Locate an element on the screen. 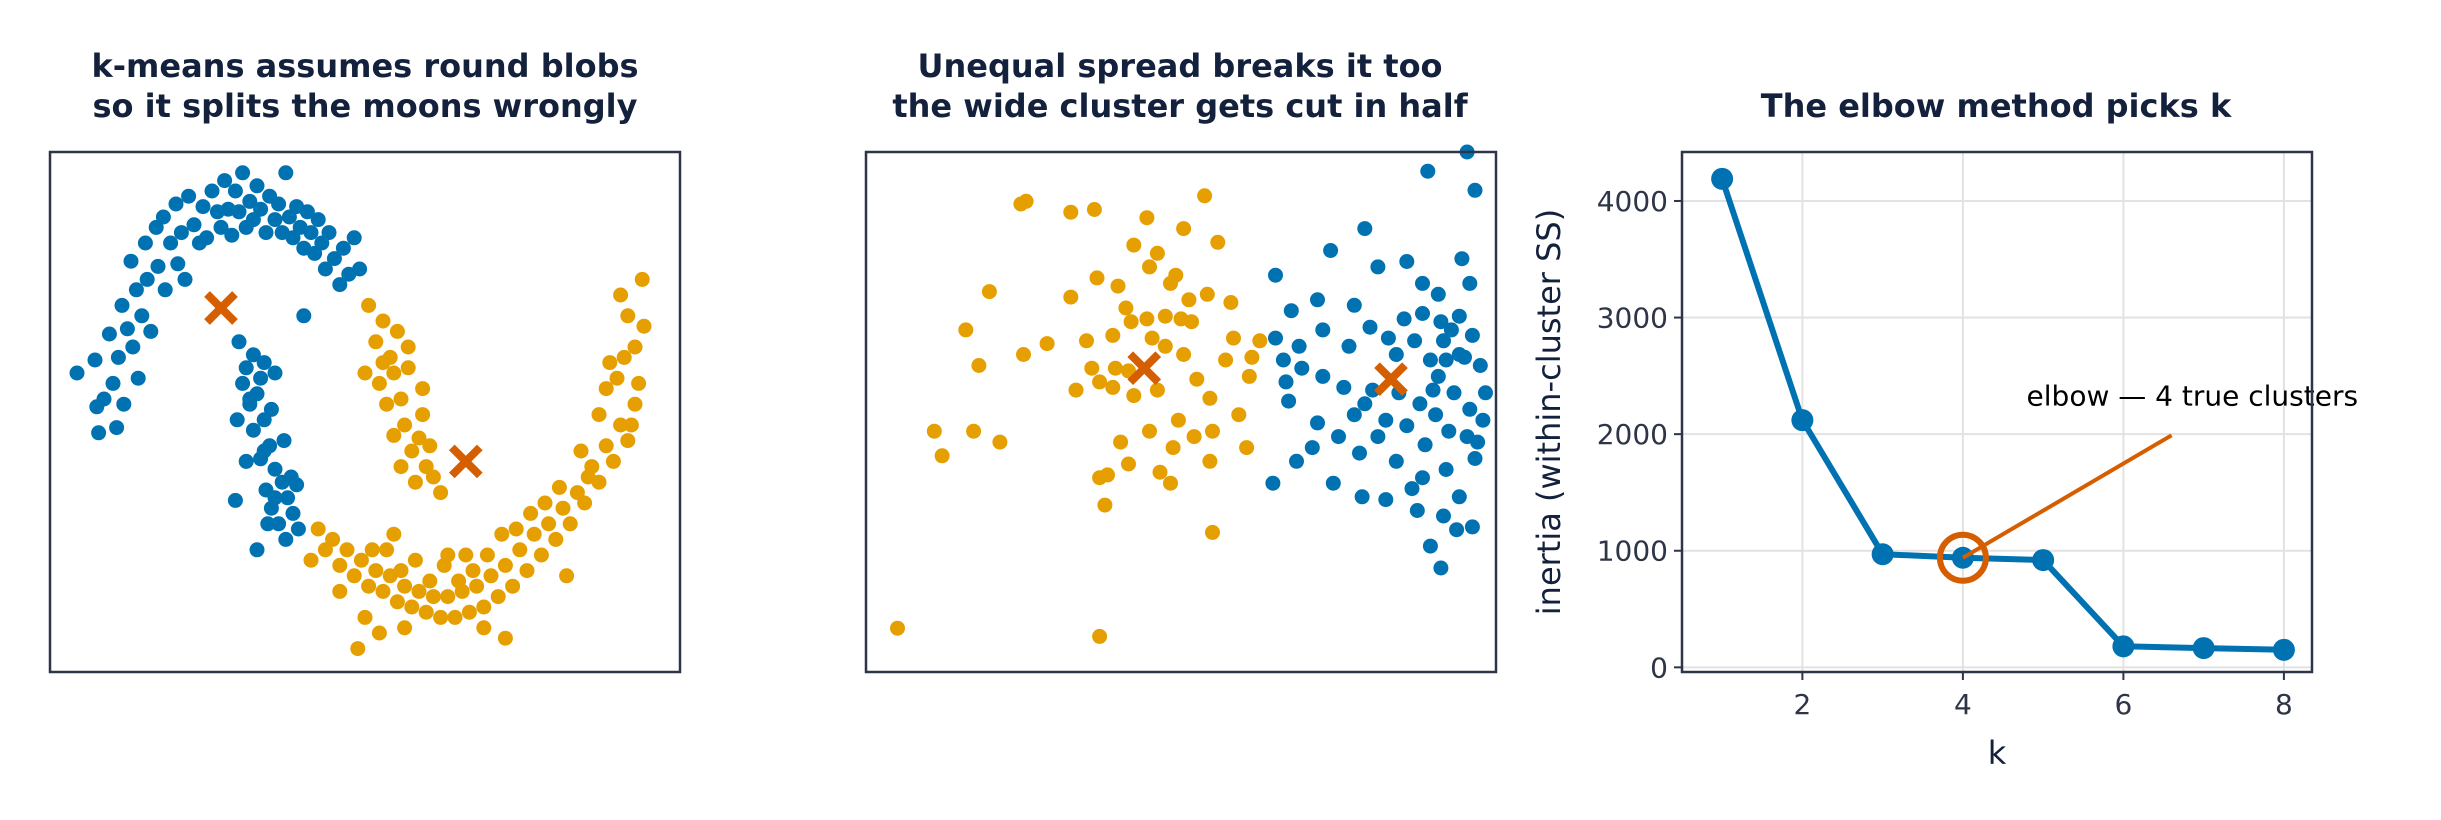  inertia-line is located at coordinates (2001, 415).